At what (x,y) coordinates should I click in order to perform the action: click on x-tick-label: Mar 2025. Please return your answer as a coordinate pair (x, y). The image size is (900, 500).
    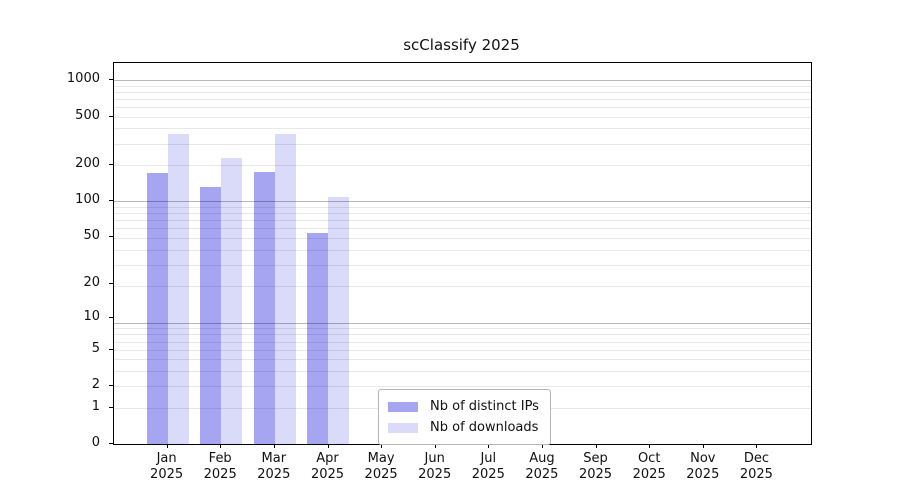
    Looking at the image, I should click on (274, 467).